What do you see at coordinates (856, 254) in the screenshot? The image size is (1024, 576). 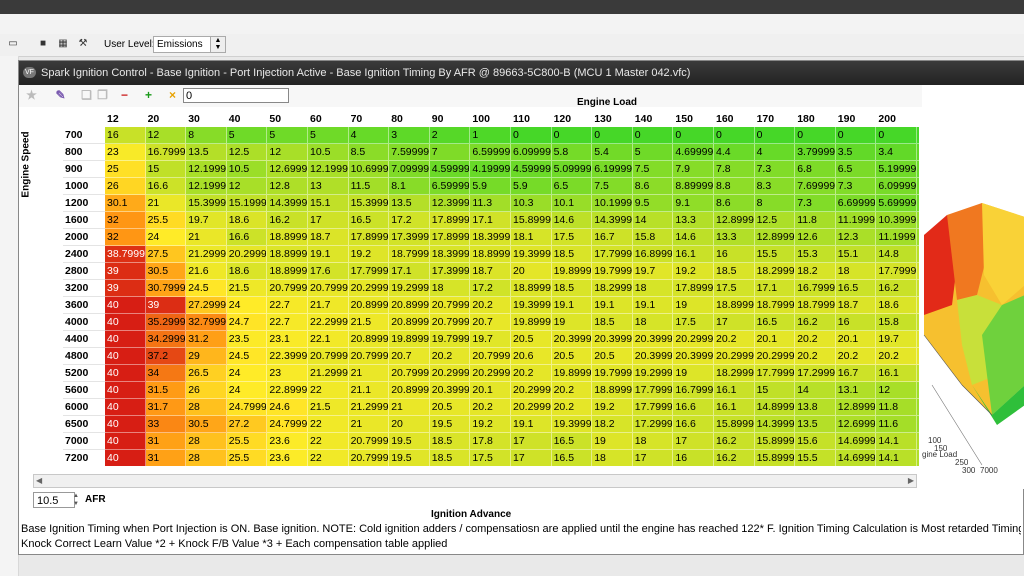 I see `table-cell: 15.1` at bounding box center [856, 254].